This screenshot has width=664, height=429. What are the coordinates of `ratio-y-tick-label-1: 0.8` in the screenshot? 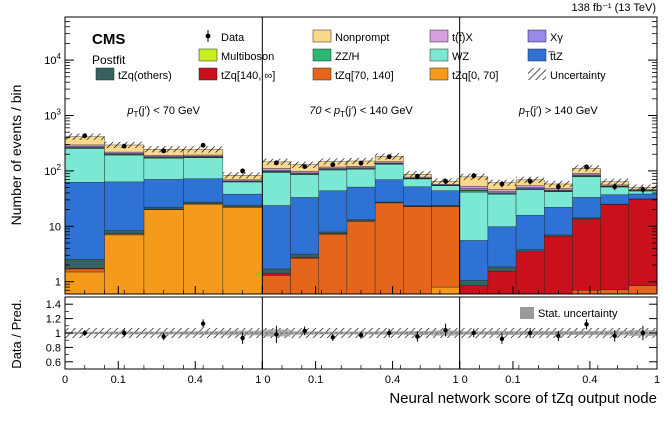 It's located at (53, 348).